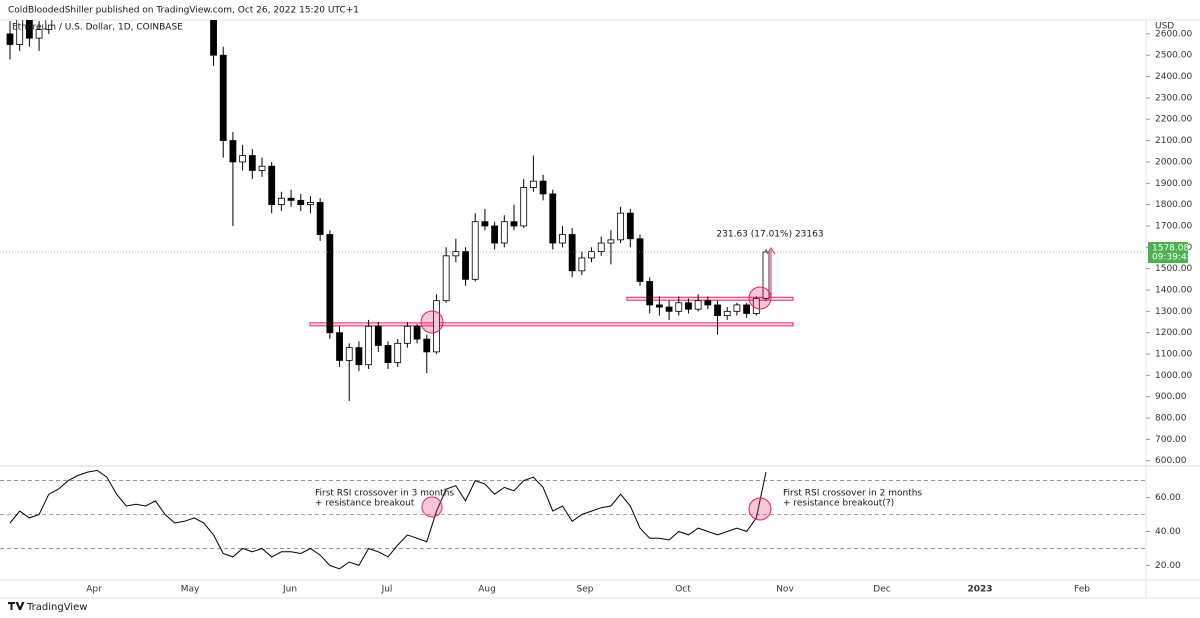 The width and height of the screenshot is (1200, 618). Describe the element at coordinates (1173, 333) in the screenshot. I see `y-tick-label: 1200.00` at that location.